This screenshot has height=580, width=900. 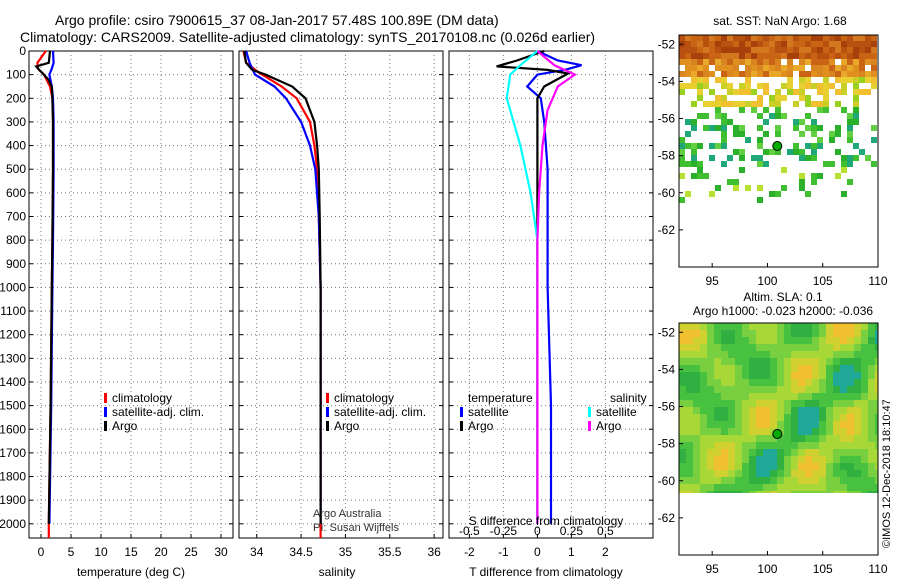 What do you see at coordinates (13, 429) in the screenshot?
I see `depth-tick-label: 1600` at bounding box center [13, 429].